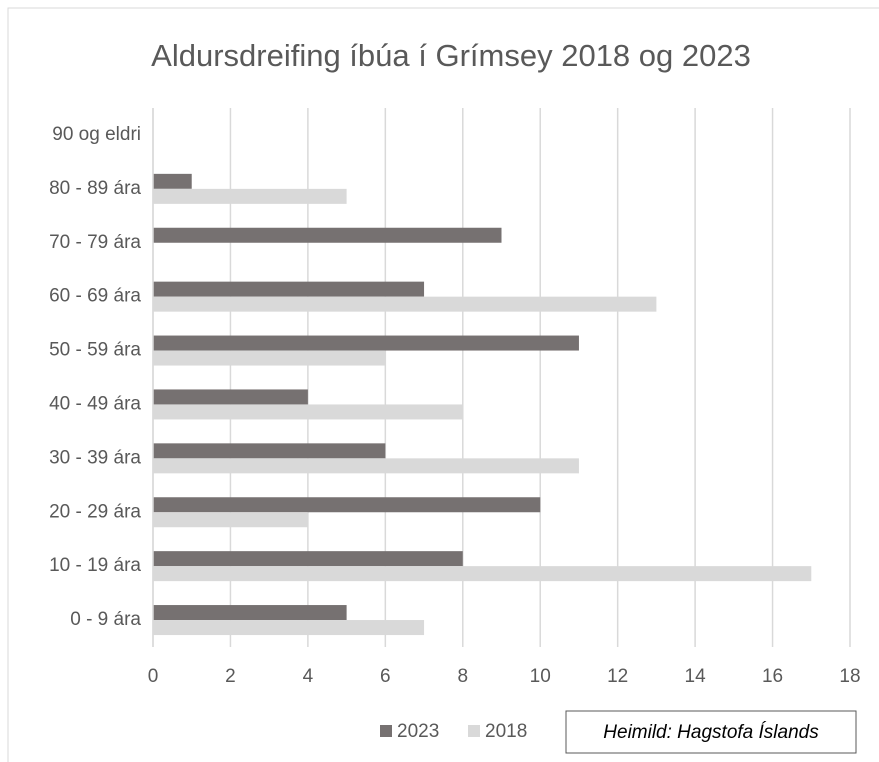 The width and height of the screenshot is (879, 762). Describe the element at coordinates (95, 296) in the screenshot. I see `y-tick-label: 60 - 69 ára` at that location.